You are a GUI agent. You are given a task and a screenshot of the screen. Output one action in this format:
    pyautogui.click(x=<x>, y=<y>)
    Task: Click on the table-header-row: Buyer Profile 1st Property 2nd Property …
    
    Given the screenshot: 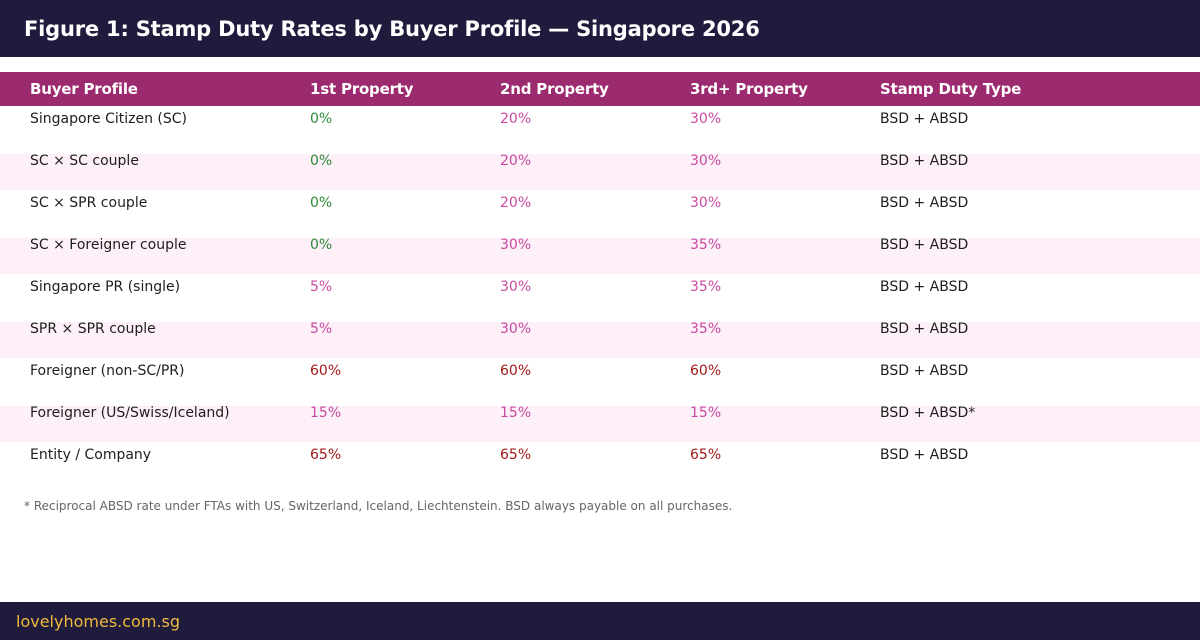 What is the action you would take?
    pyautogui.click(x=600, y=89)
    